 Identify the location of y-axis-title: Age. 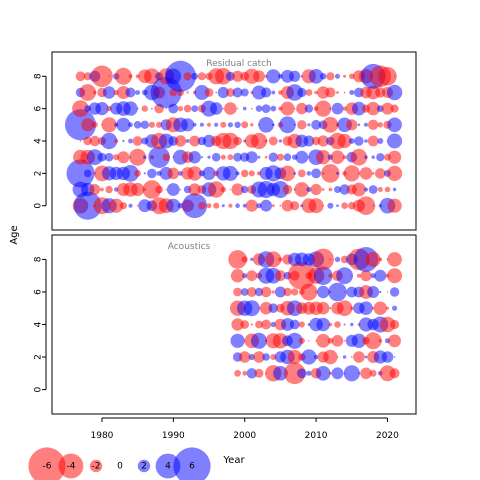
(14, 234).